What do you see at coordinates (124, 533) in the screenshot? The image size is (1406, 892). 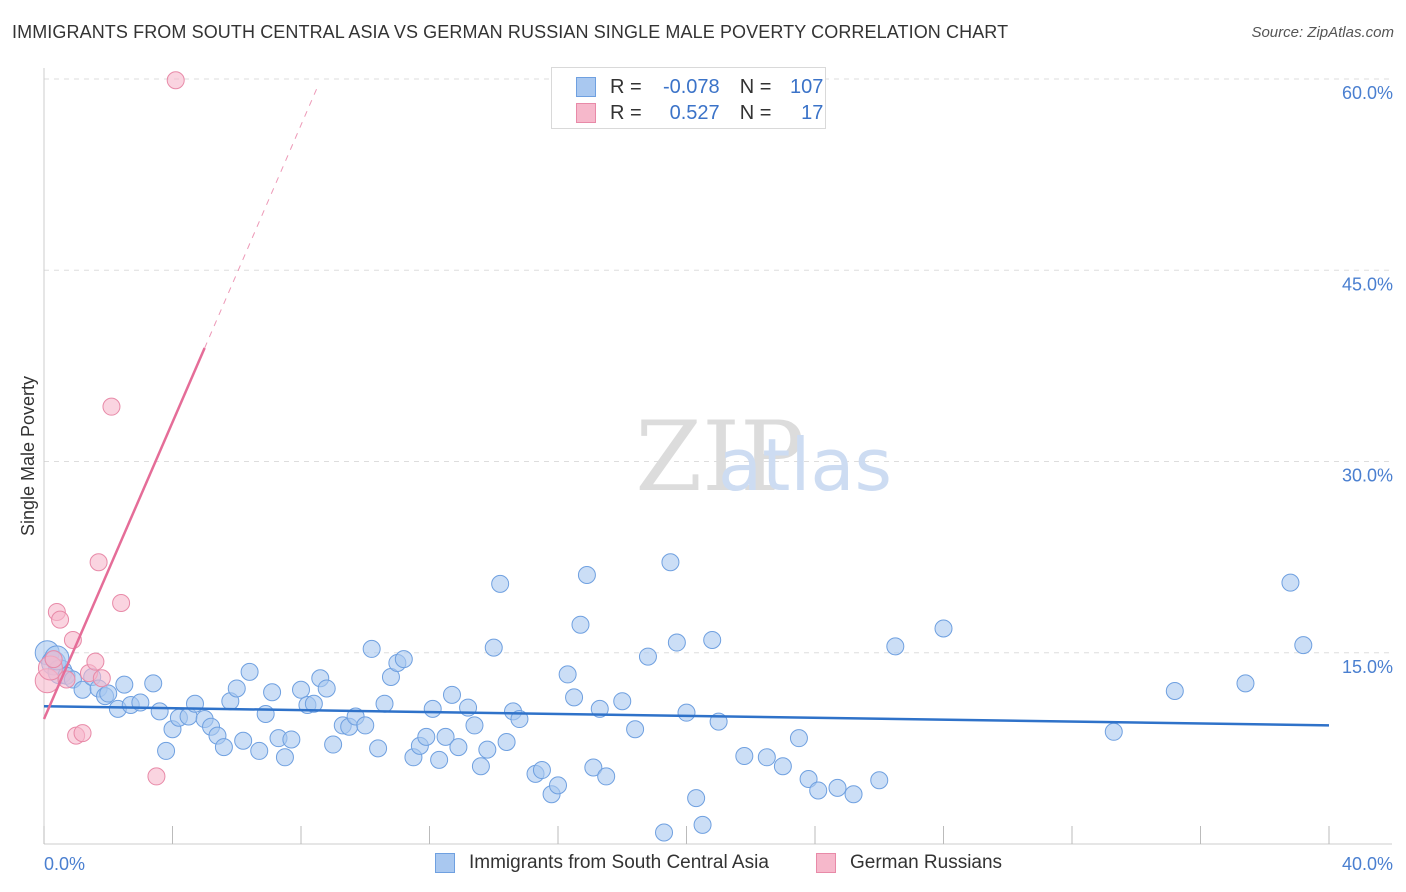 I see `trend-line-german-russians` at bounding box center [124, 533].